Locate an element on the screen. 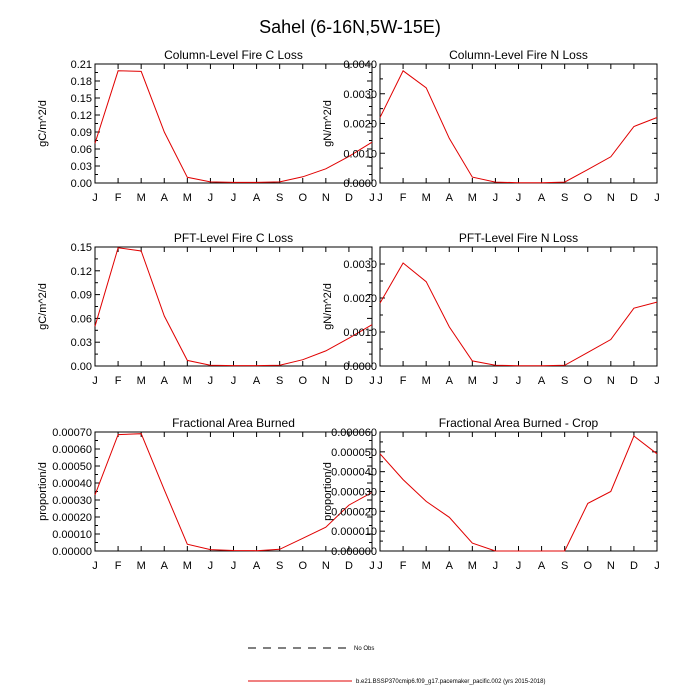 The width and height of the screenshot is (700, 700). y-tick-label: 0.000000 is located at coordinates (354, 552).